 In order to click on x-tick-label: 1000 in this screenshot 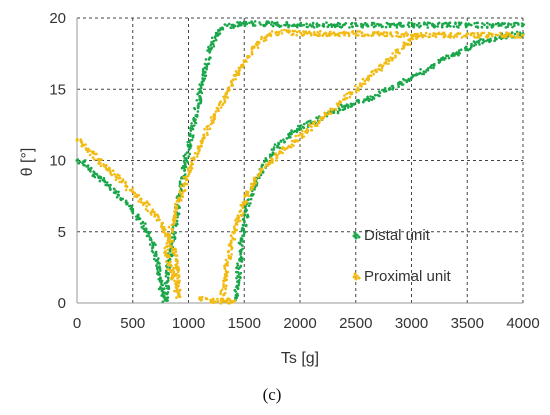, I will do `click(188, 323)`.